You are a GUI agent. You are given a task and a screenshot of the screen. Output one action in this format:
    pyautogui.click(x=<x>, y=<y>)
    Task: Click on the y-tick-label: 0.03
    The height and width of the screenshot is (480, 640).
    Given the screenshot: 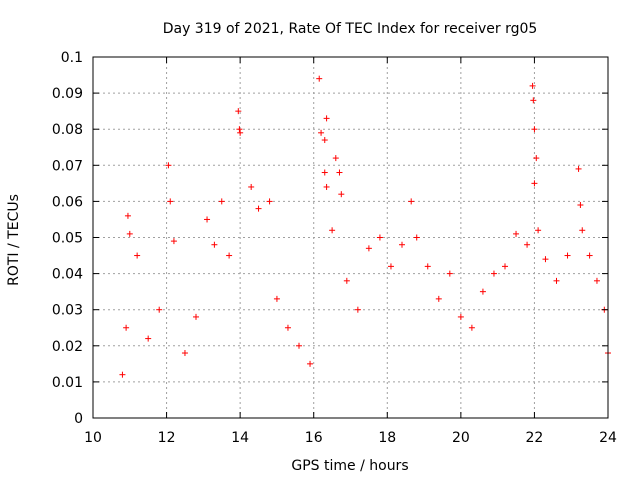 What is the action you would take?
    pyautogui.click(x=67, y=311)
    